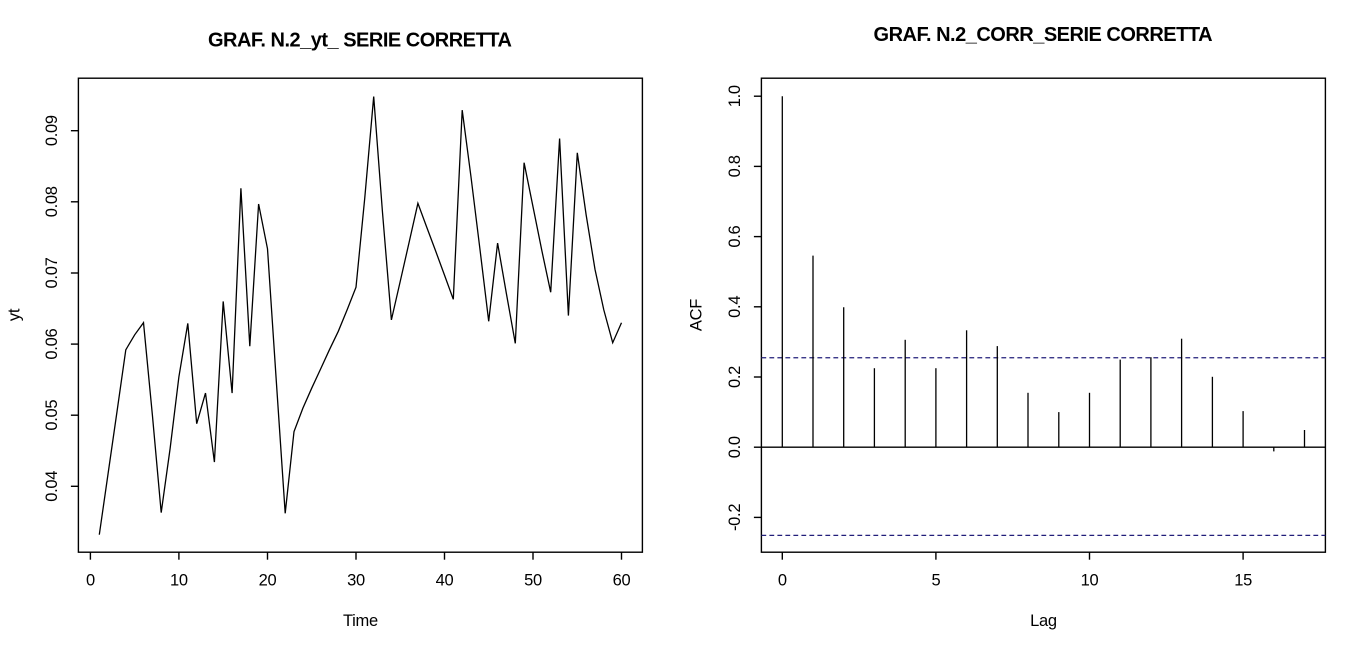 Image resolution: width=1366 pixels, height=650 pixels. I want to click on svg-text: 0.4, so click(735, 307).